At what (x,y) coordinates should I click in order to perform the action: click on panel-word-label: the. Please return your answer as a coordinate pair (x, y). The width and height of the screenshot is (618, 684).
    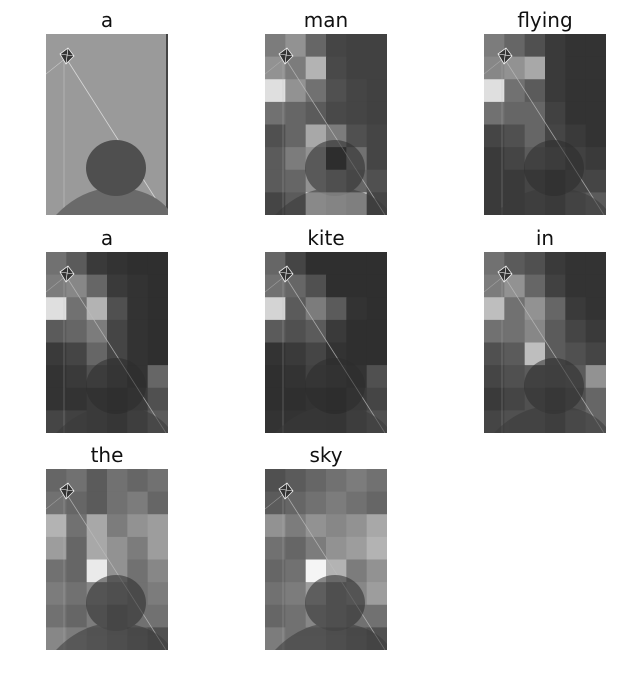
    Looking at the image, I should click on (107, 455).